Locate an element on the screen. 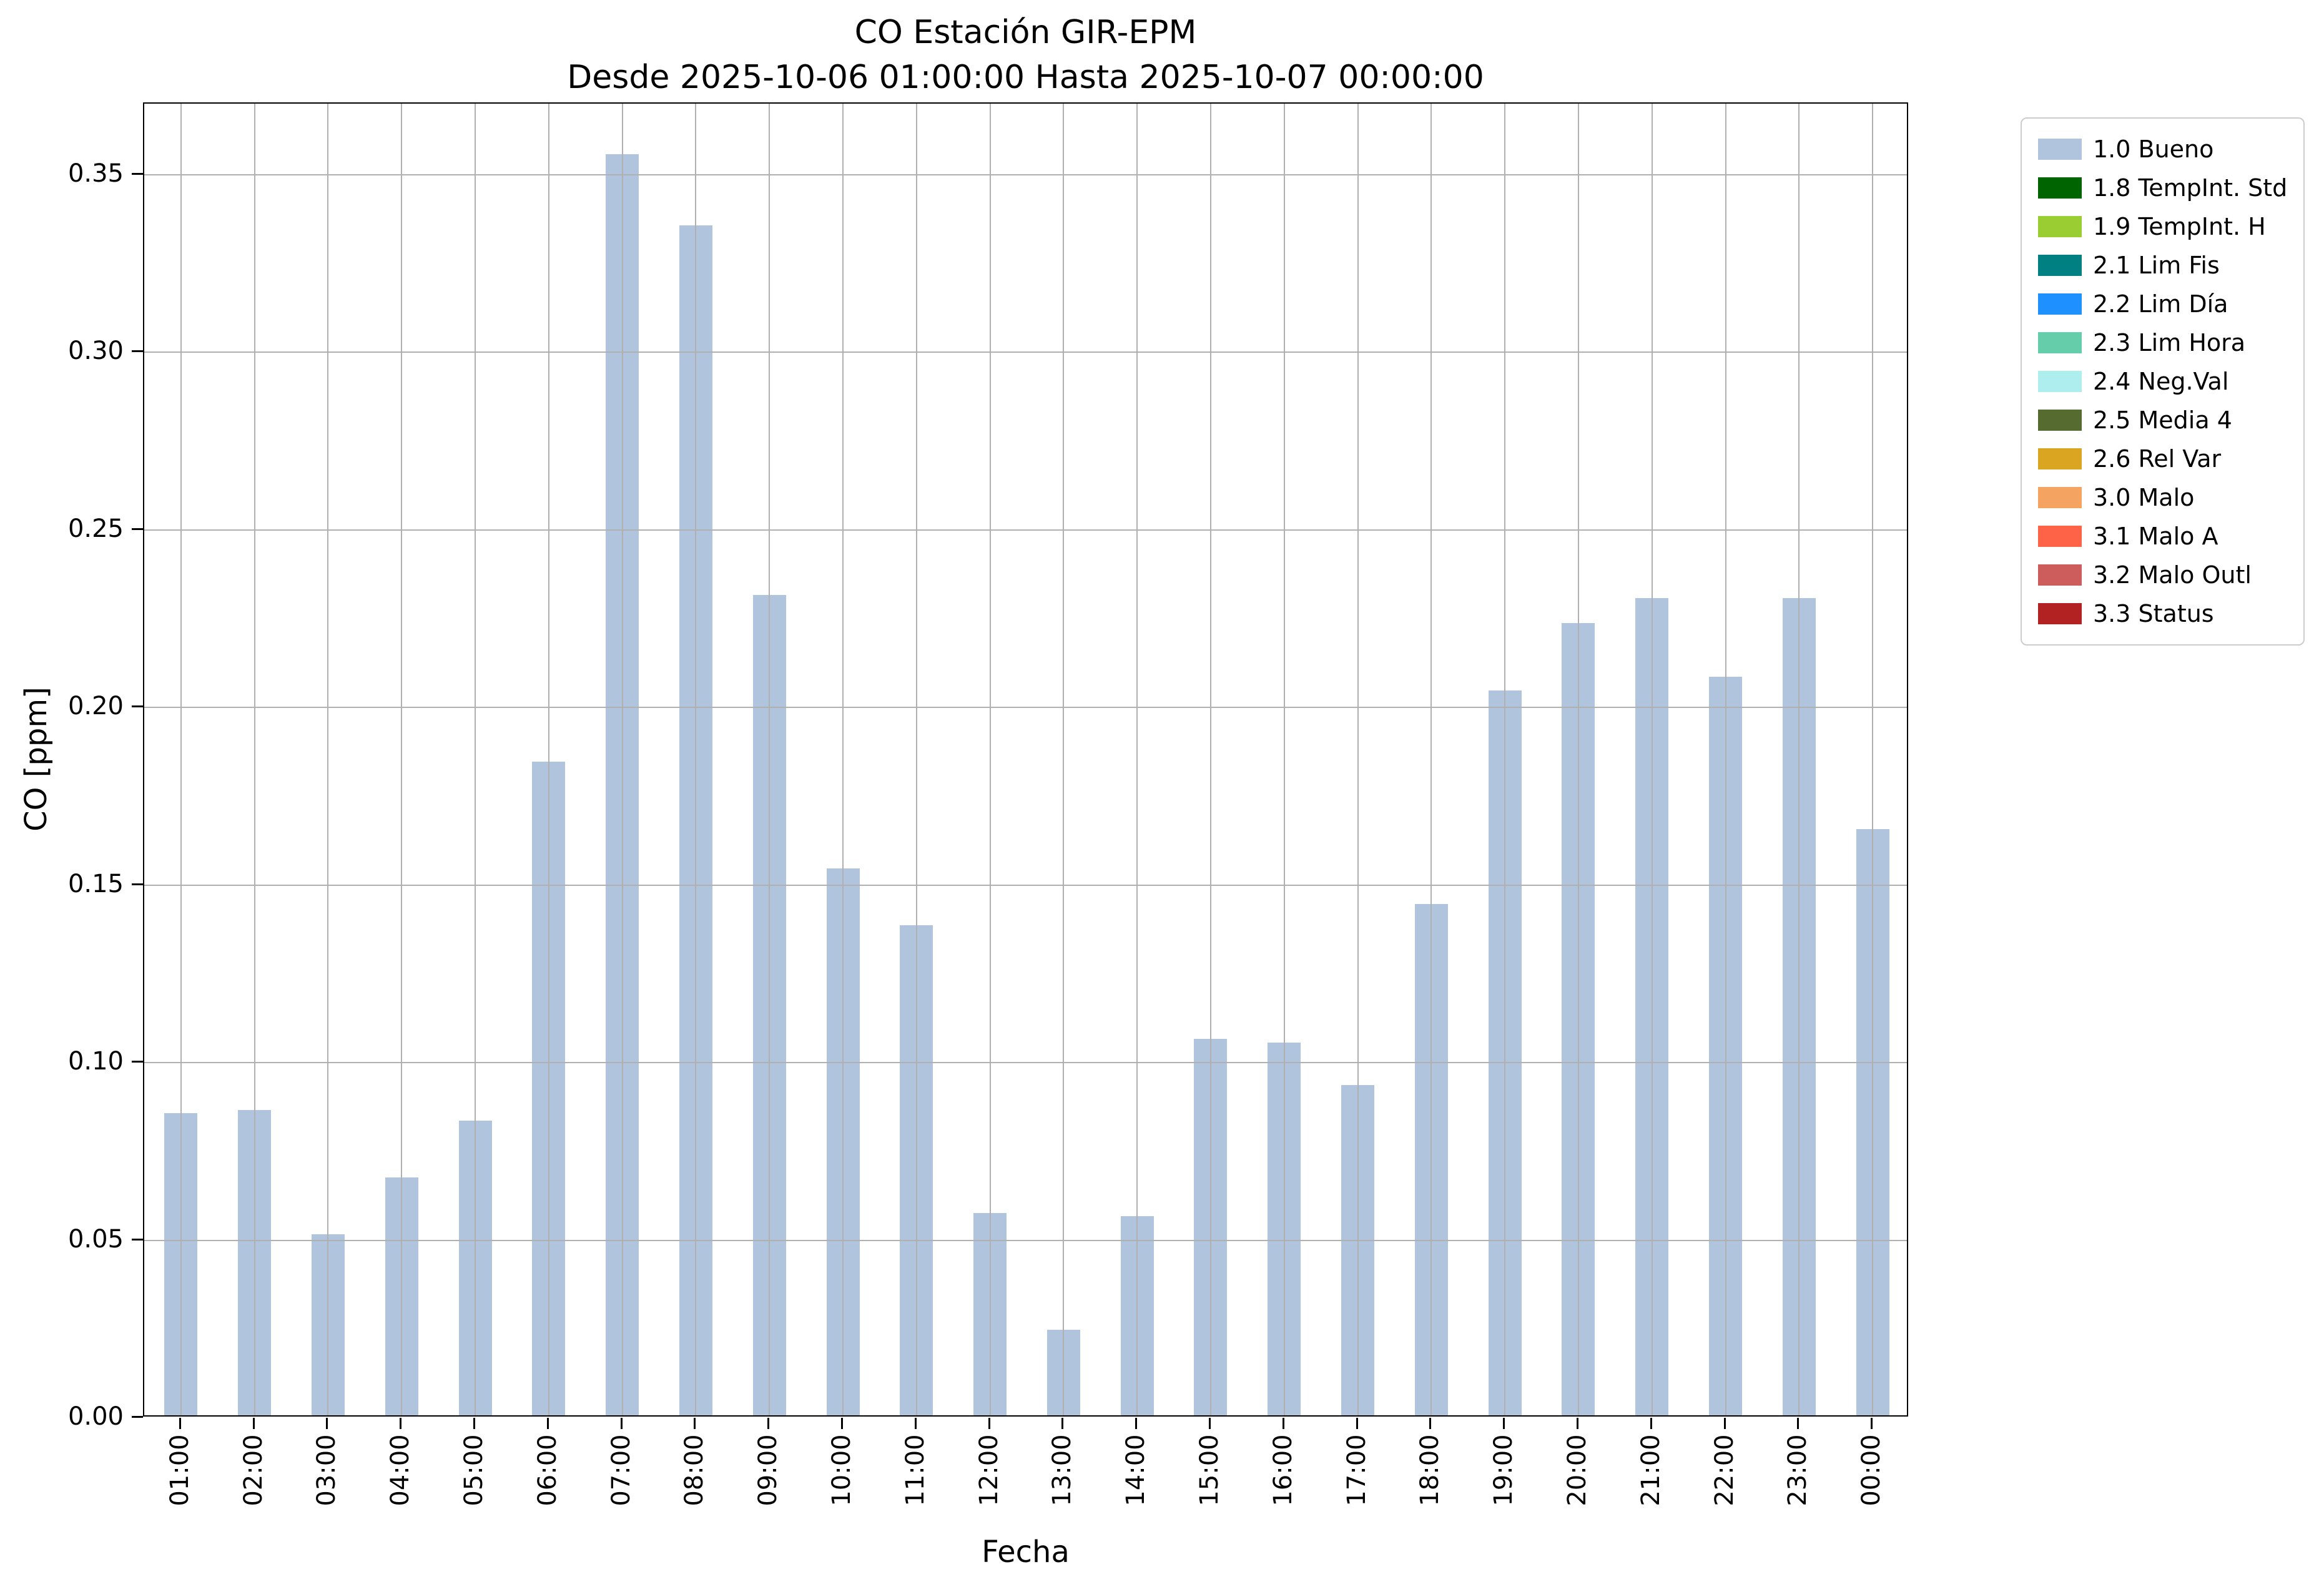 This screenshot has width=2324, height=1582. legend-item-label: 1.0 Bueno is located at coordinates (2153, 149).